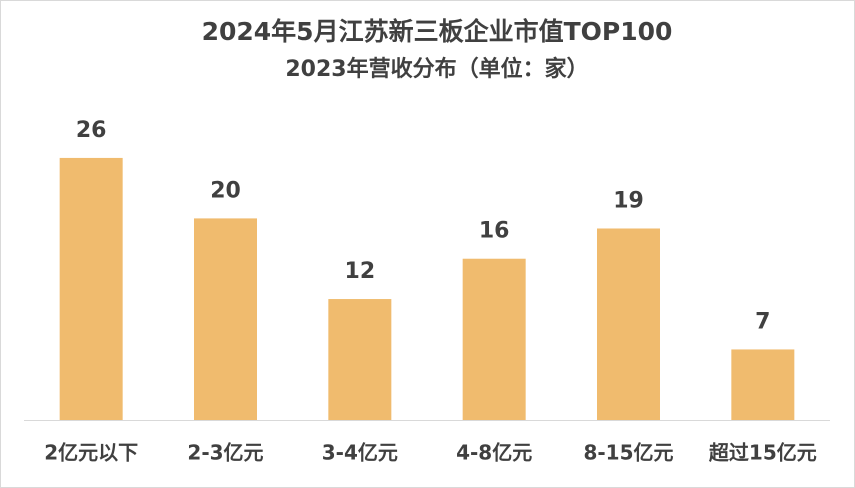  I want to click on value-label: 12, so click(360, 271).